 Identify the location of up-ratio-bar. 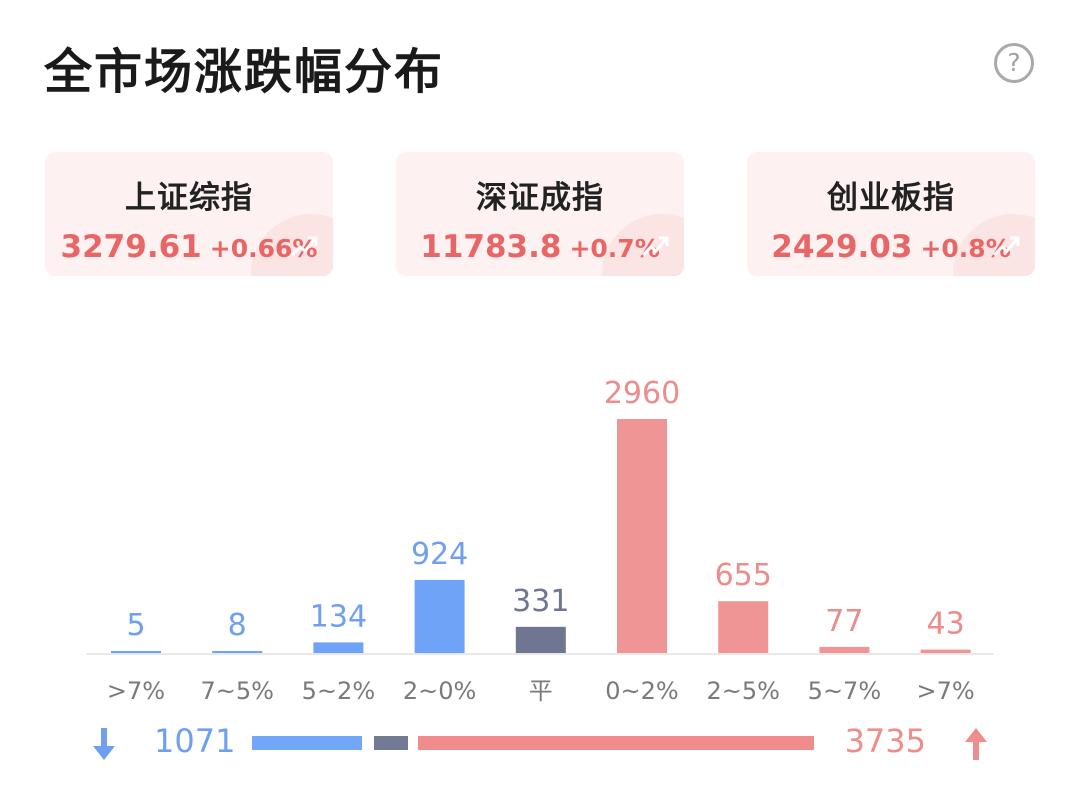
(616, 743).